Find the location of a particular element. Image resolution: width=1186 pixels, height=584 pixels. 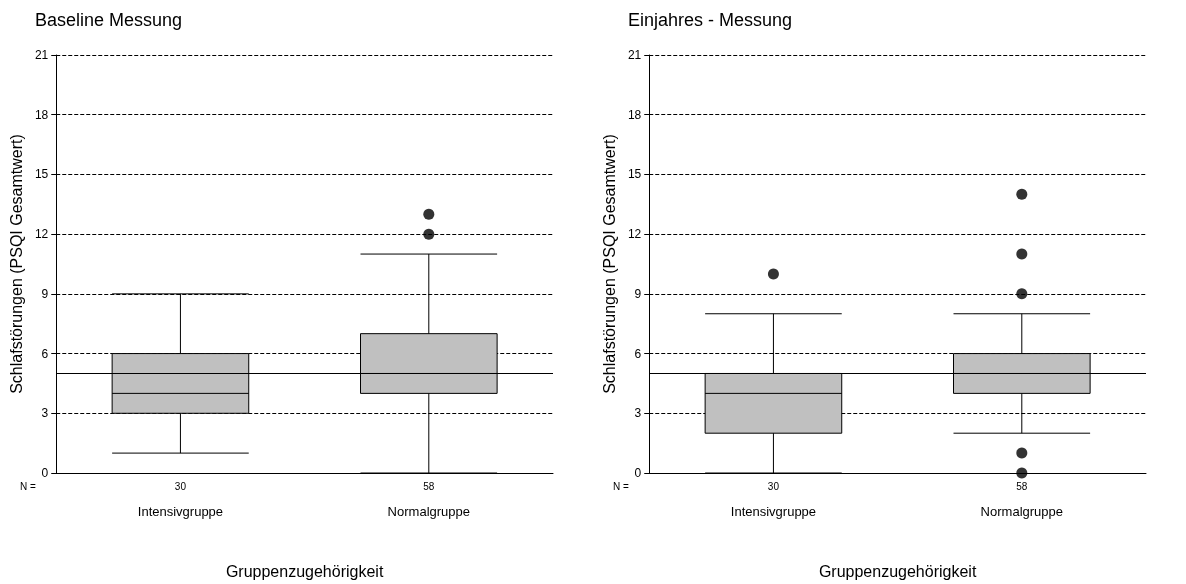

chart-title: Baseline Messung is located at coordinates (109, 20).